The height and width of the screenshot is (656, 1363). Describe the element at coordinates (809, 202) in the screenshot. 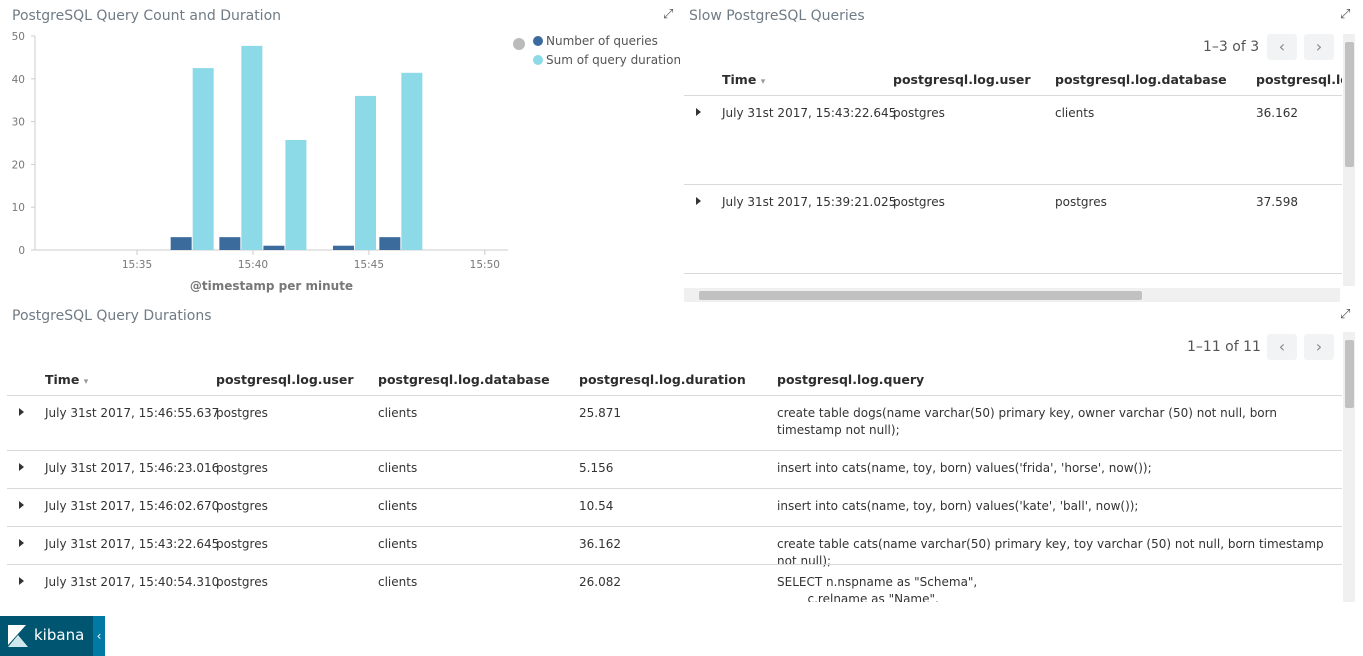

I see `table-cell: July 31st 2017, 15:39:21.025` at that location.